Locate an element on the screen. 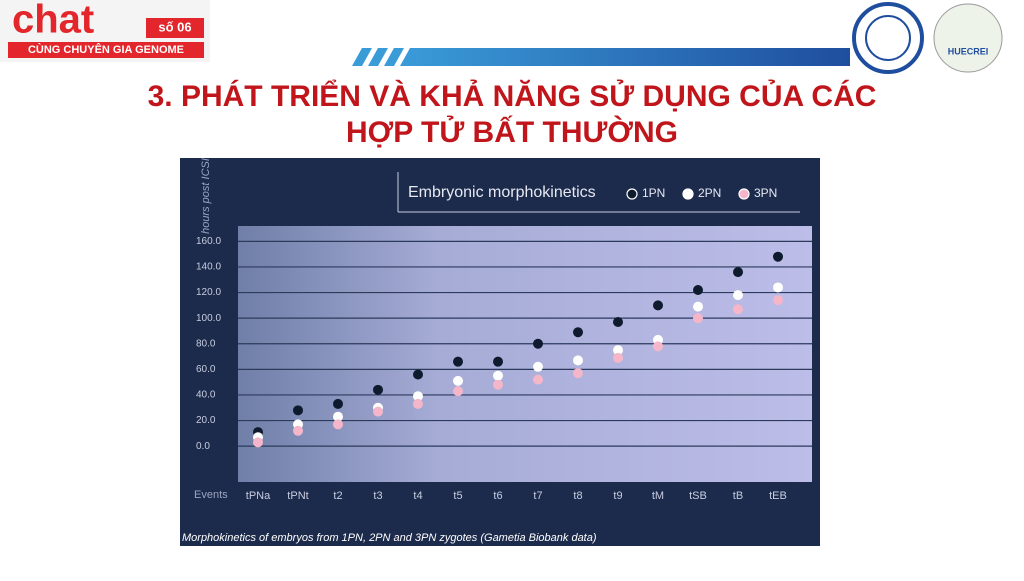  x-tick-label: t6 is located at coordinates (497, 496).